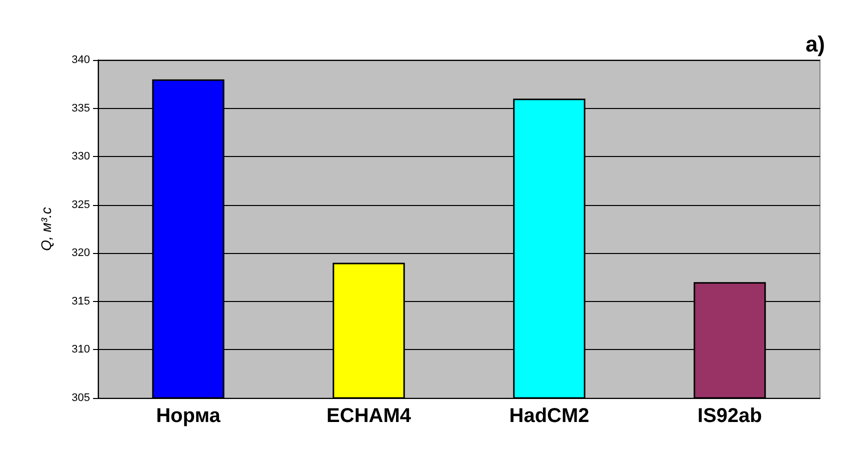  I want to click on y-tick-label: 335, so click(81, 108).